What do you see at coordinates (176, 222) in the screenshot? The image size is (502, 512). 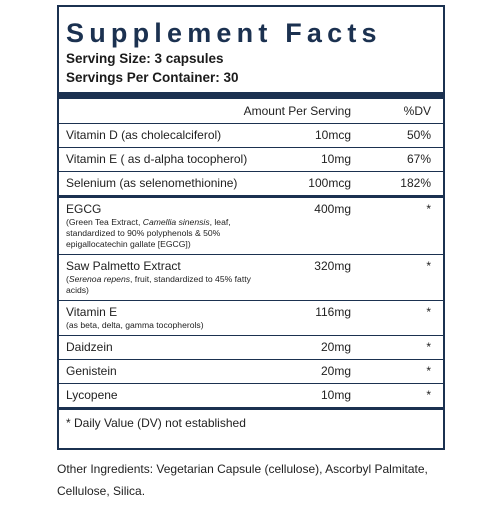 I see `detail-text: Camellia sinensis` at bounding box center [176, 222].